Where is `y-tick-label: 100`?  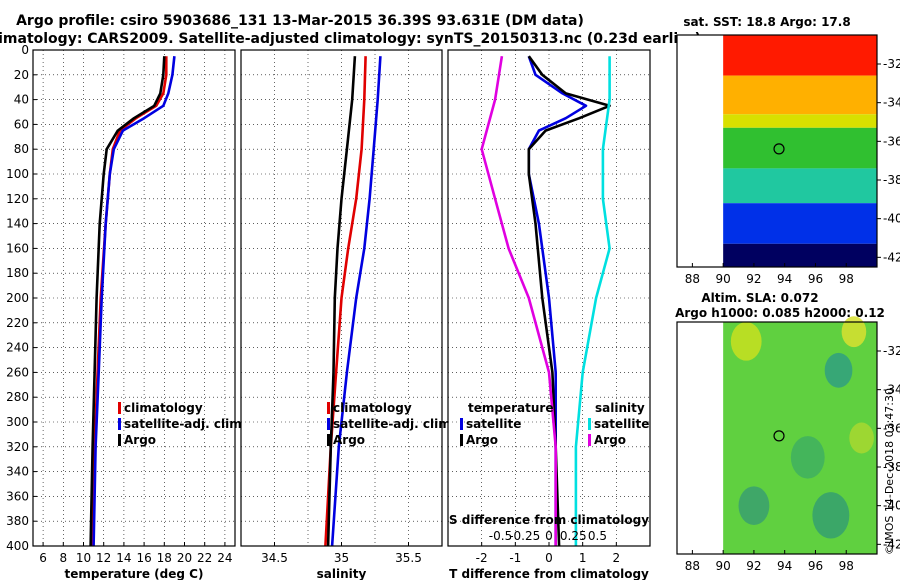 y-tick-label: 100 is located at coordinates (17, 174).